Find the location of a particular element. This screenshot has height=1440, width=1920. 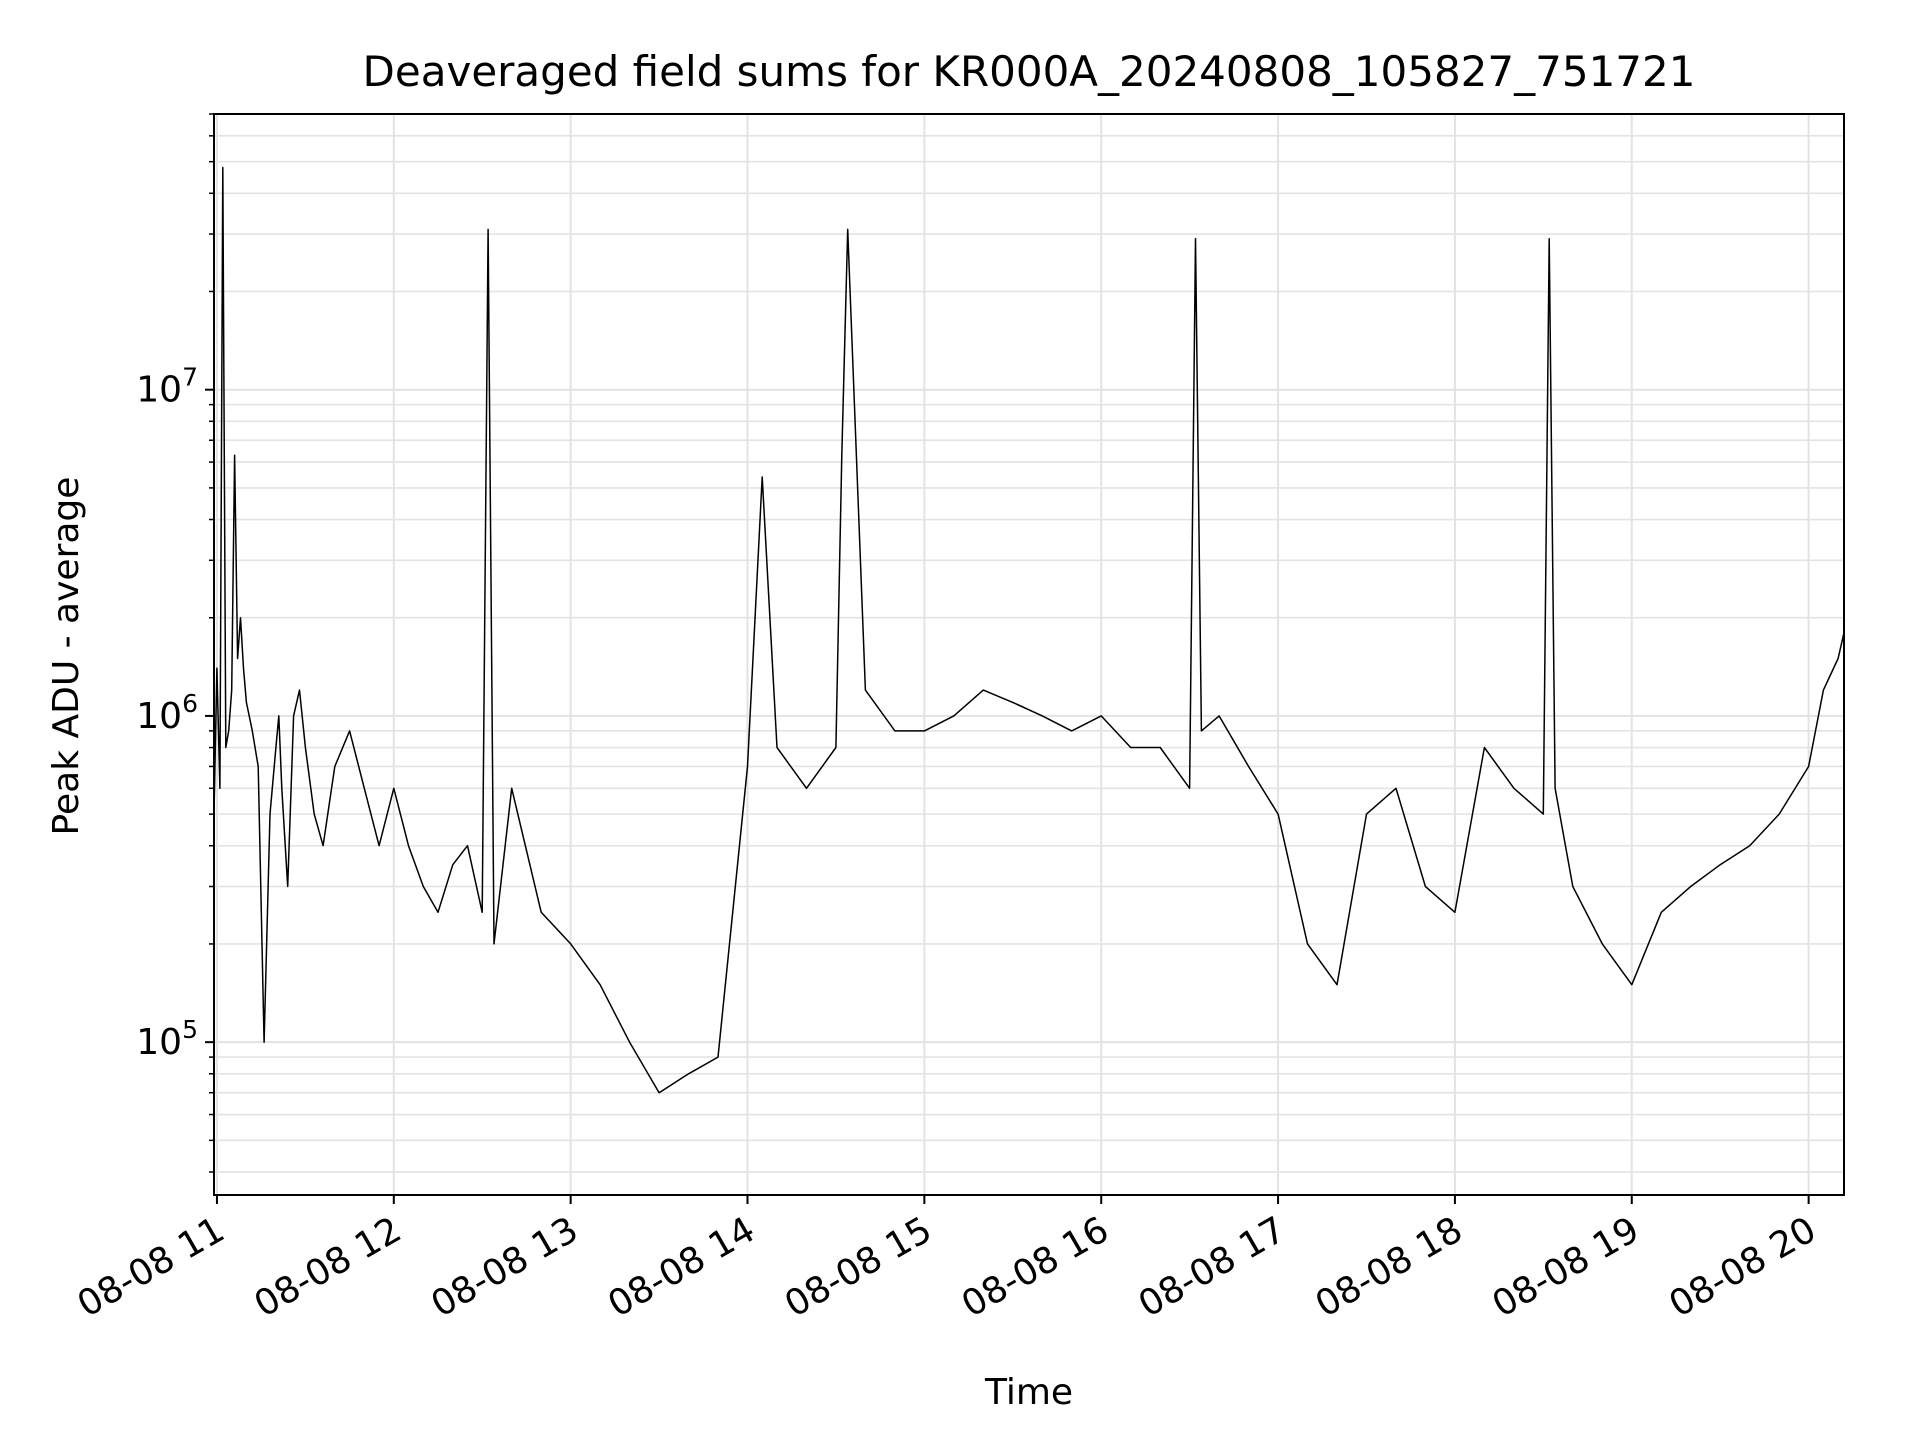

y-axis: 10⁵ 10⁶ 10⁷ is located at coordinates (175, 643).